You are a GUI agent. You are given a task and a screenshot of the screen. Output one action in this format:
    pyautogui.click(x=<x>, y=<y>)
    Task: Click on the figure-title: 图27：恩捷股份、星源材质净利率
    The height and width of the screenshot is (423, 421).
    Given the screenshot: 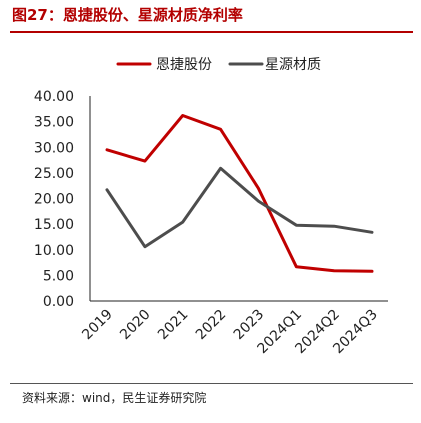 What is the action you would take?
    pyautogui.click(x=127, y=15)
    